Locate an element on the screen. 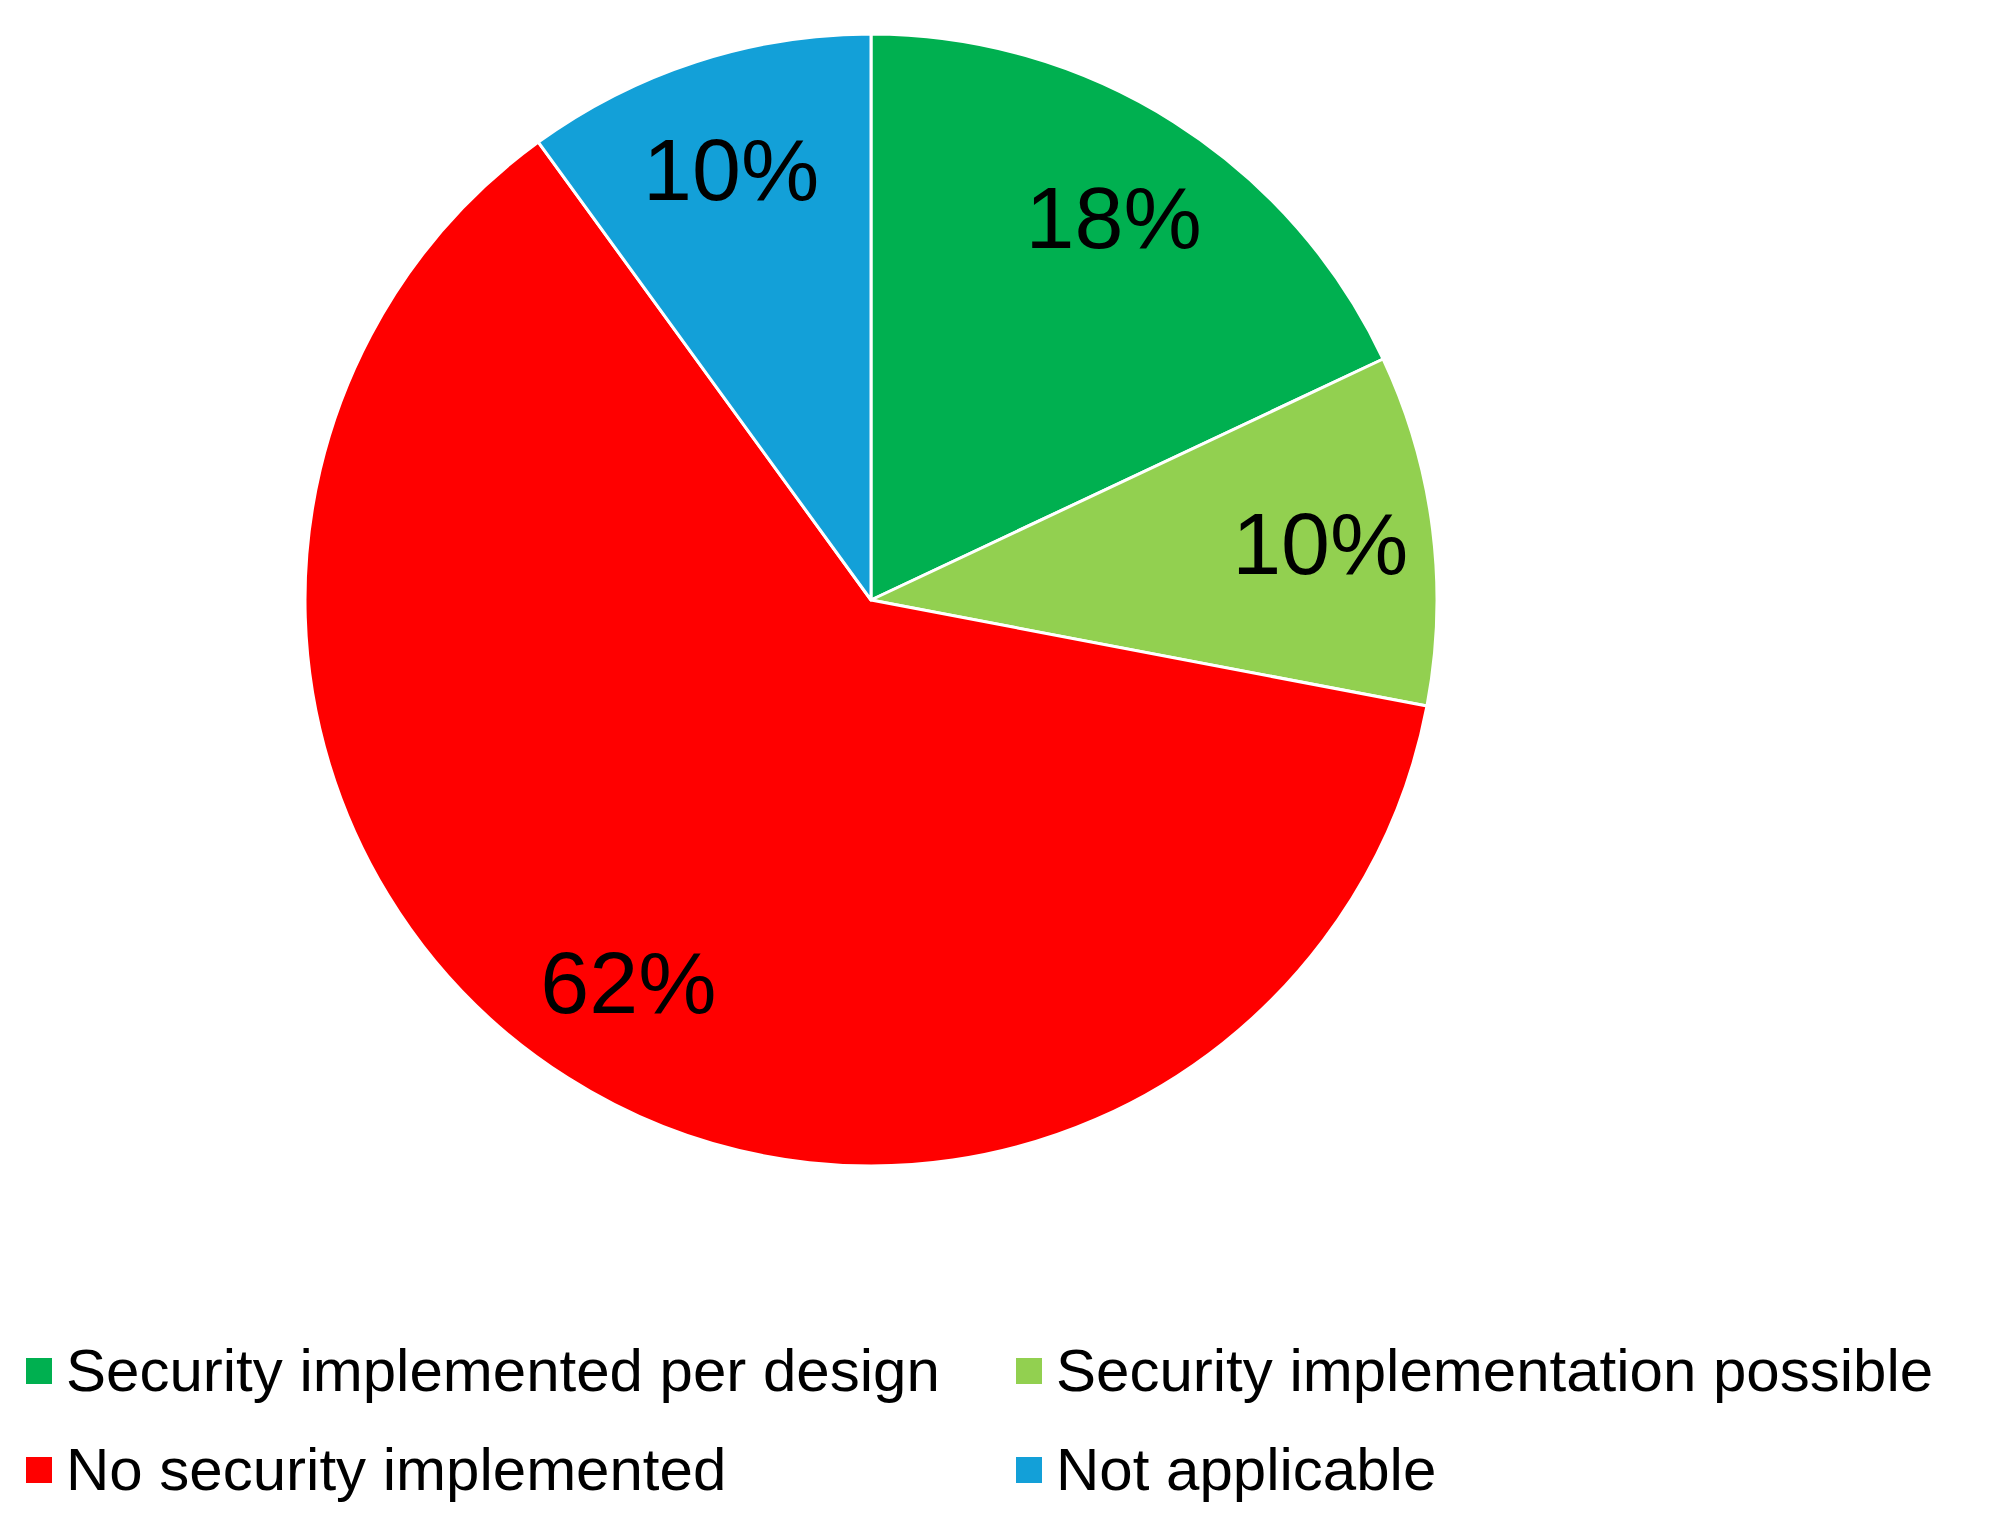  legend-label: Security implemented per design is located at coordinates (503, 1370).